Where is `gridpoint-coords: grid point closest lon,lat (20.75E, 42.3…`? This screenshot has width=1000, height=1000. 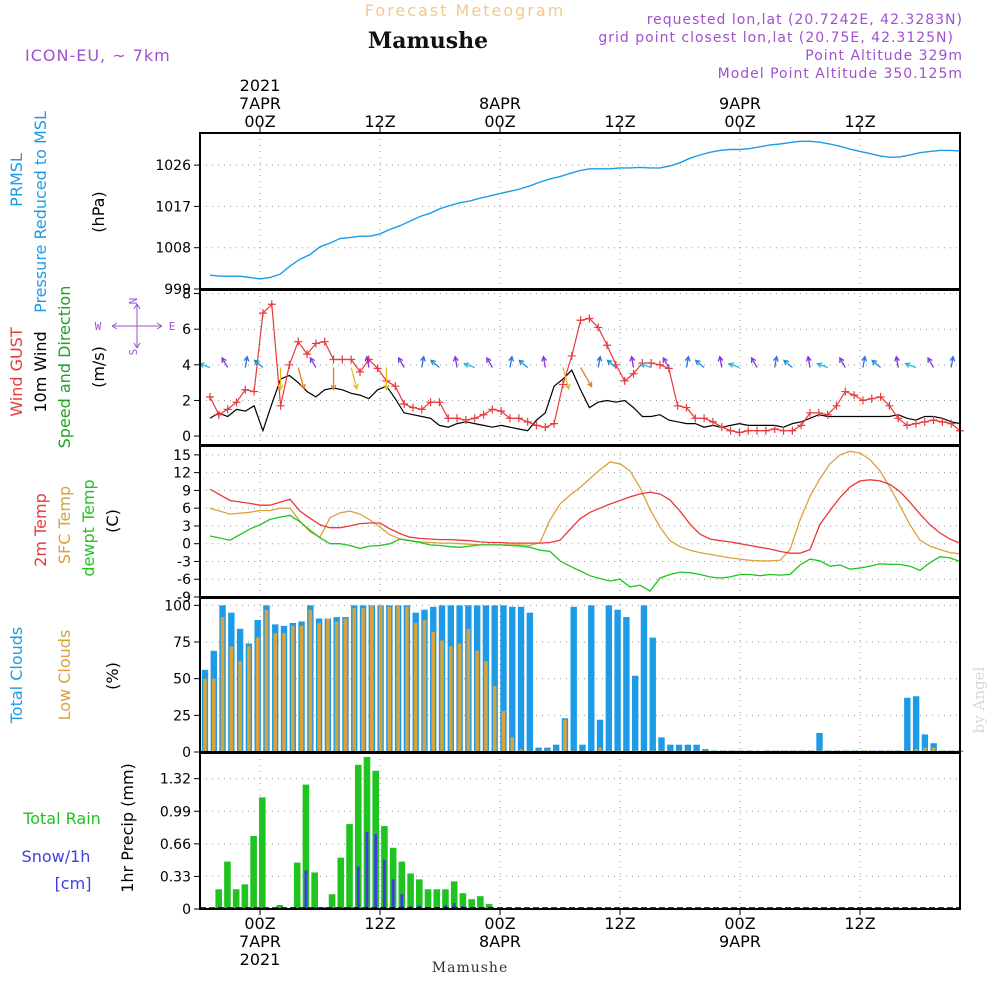
gridpoint-coords: grid point closest lon,lat (20.75E, 42.3… is located at coordinates (776, 38).